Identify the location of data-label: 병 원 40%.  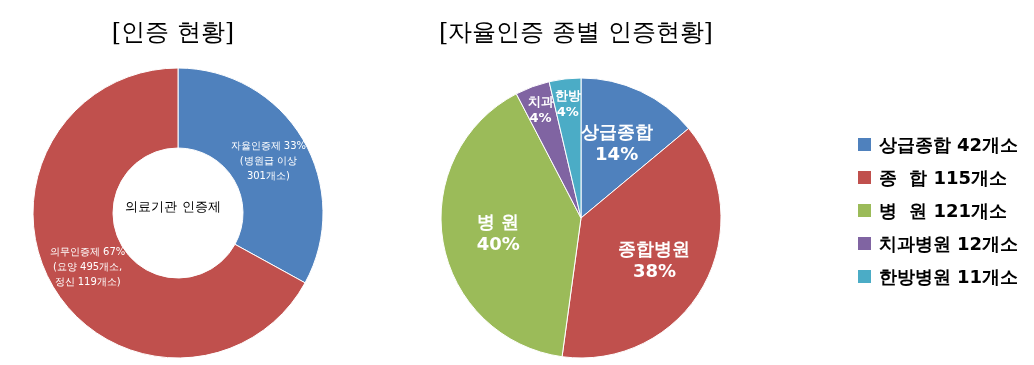
(498, 232).